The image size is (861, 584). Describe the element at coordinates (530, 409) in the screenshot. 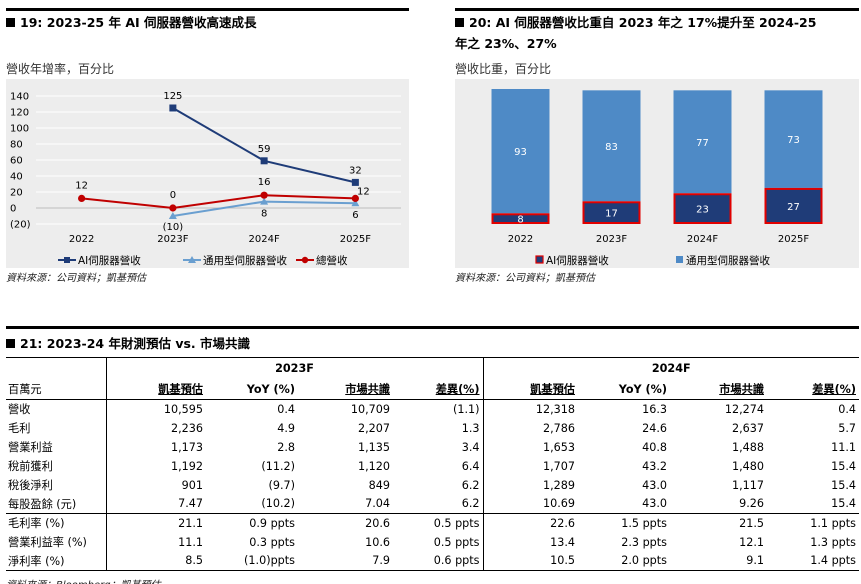

I see `table-cell: 12,318` at that location.